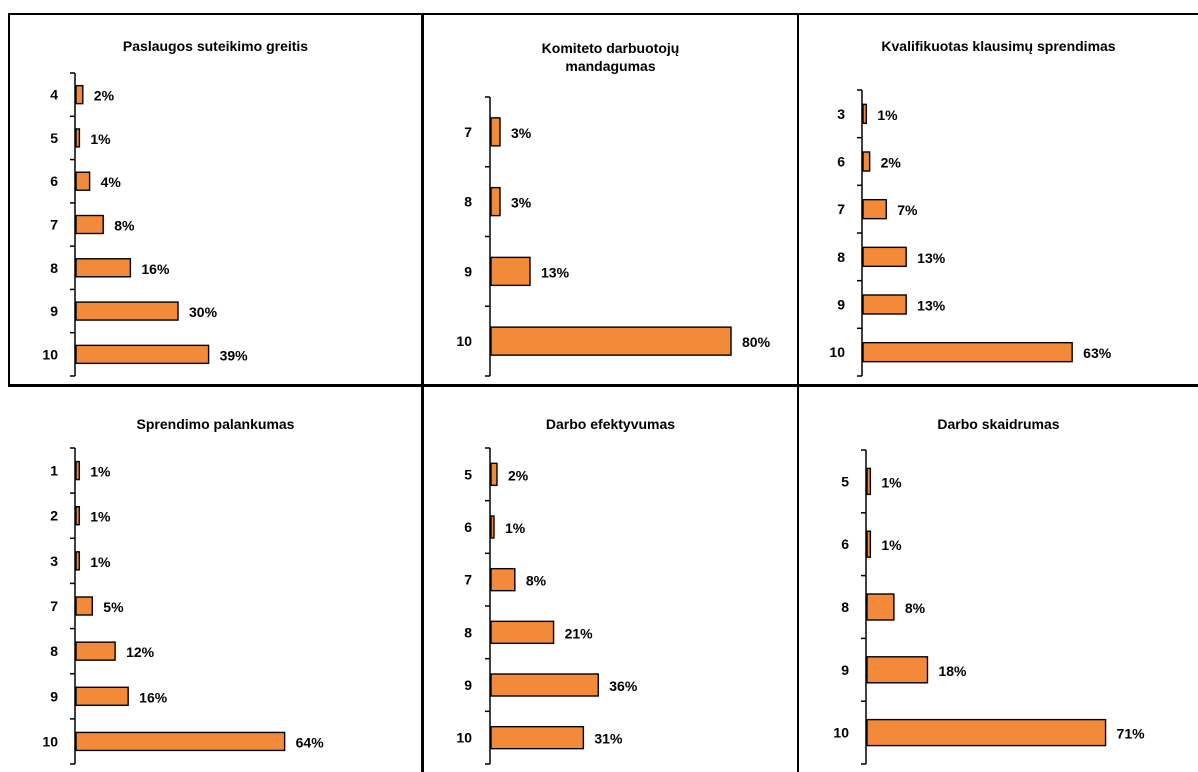 The image size is (1198, 772). What do you see at coordinates (610, 66) in the screenshot?
I see `chart-title-line-2: mandagumas` at bounding box center [610, 66].